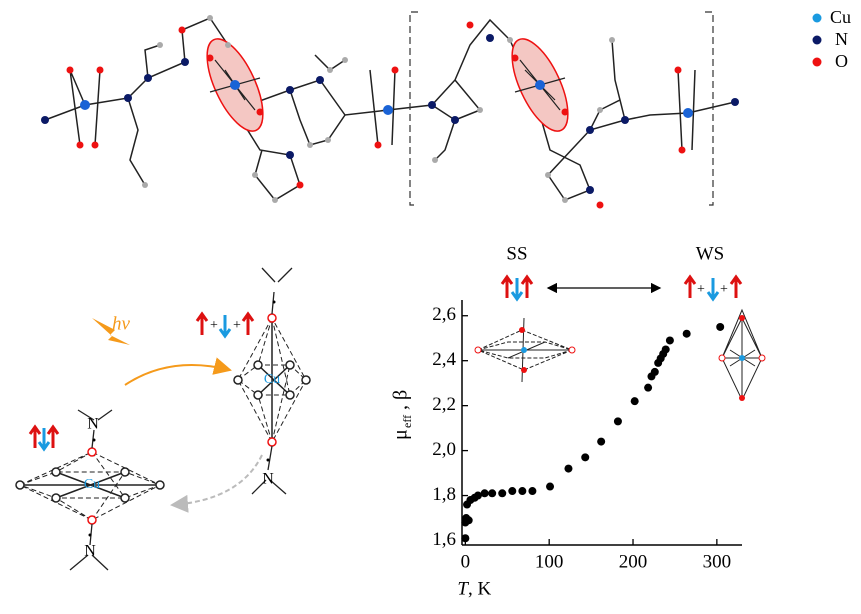 This screenshot has height=614, width=861. What do you see at coordinates (549, 561) in the screenshot?
I see `x-tick-label: 100` at bounding box center [549, 561].